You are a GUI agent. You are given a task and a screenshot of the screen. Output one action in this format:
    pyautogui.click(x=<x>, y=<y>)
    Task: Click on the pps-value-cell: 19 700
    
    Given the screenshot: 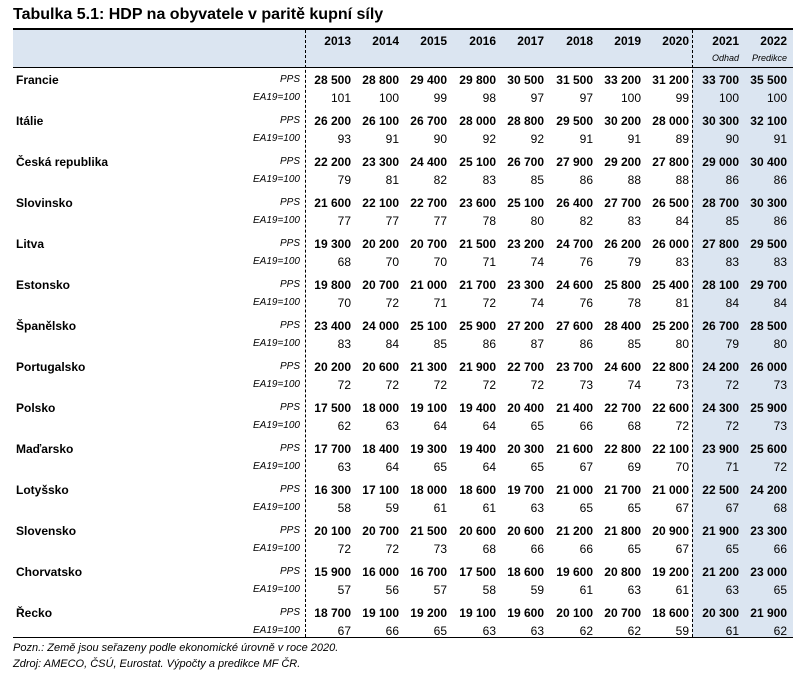 What is the action you would take?
    pyautogui.click(x=525, y=490)
    